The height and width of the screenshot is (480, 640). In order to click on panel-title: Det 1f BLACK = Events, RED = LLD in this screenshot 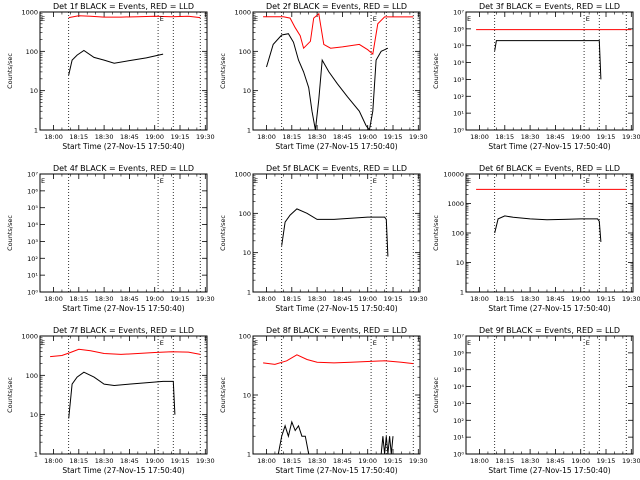, I will do `click(123, 6)`.